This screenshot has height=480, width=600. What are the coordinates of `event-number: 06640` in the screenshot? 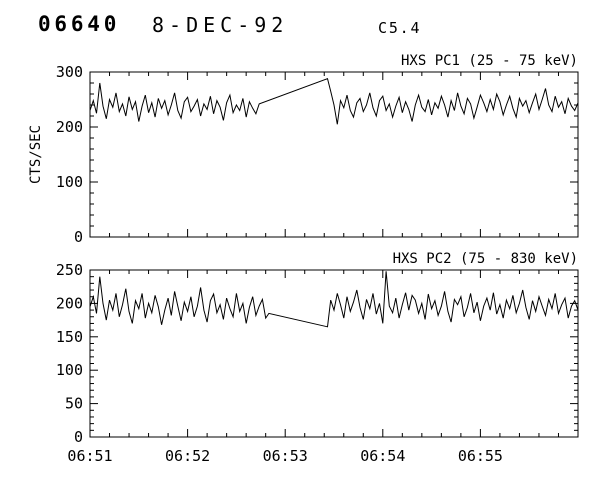 It's located at (79, 24).